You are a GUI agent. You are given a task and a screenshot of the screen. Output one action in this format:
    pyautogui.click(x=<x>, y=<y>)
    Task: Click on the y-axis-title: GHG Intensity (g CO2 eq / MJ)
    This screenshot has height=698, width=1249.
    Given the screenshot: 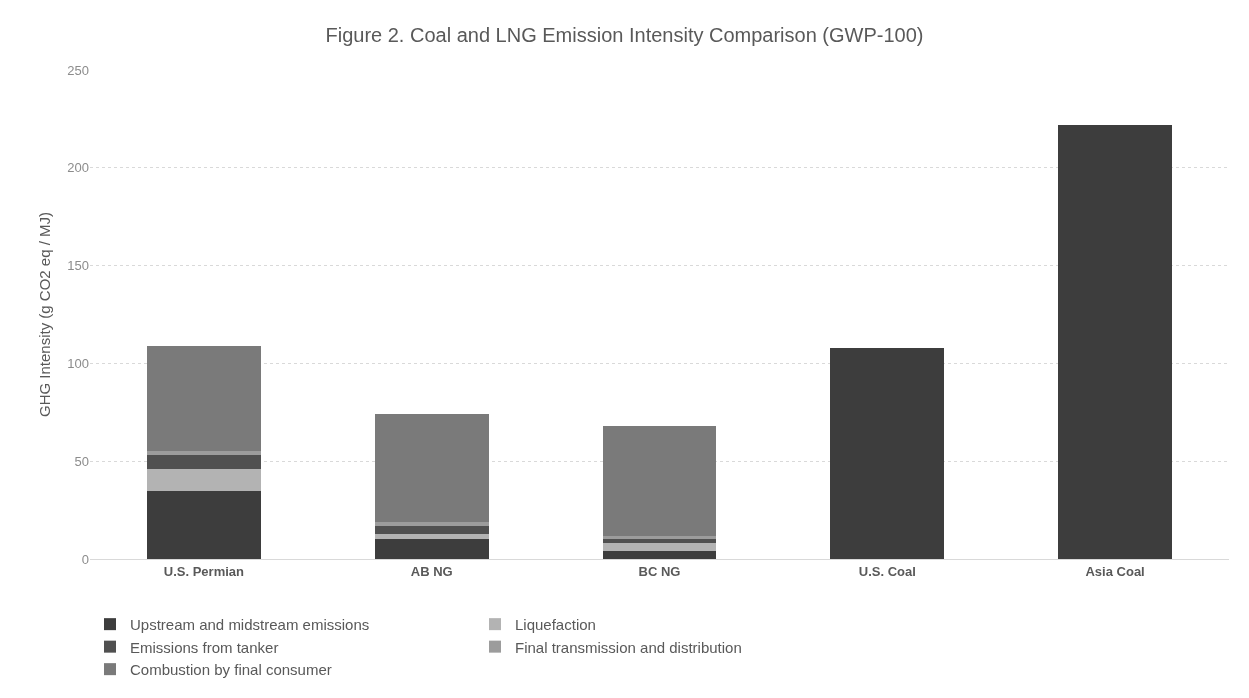 What is the action you would take?
    pyautogui.click(x=44, y=314)
    